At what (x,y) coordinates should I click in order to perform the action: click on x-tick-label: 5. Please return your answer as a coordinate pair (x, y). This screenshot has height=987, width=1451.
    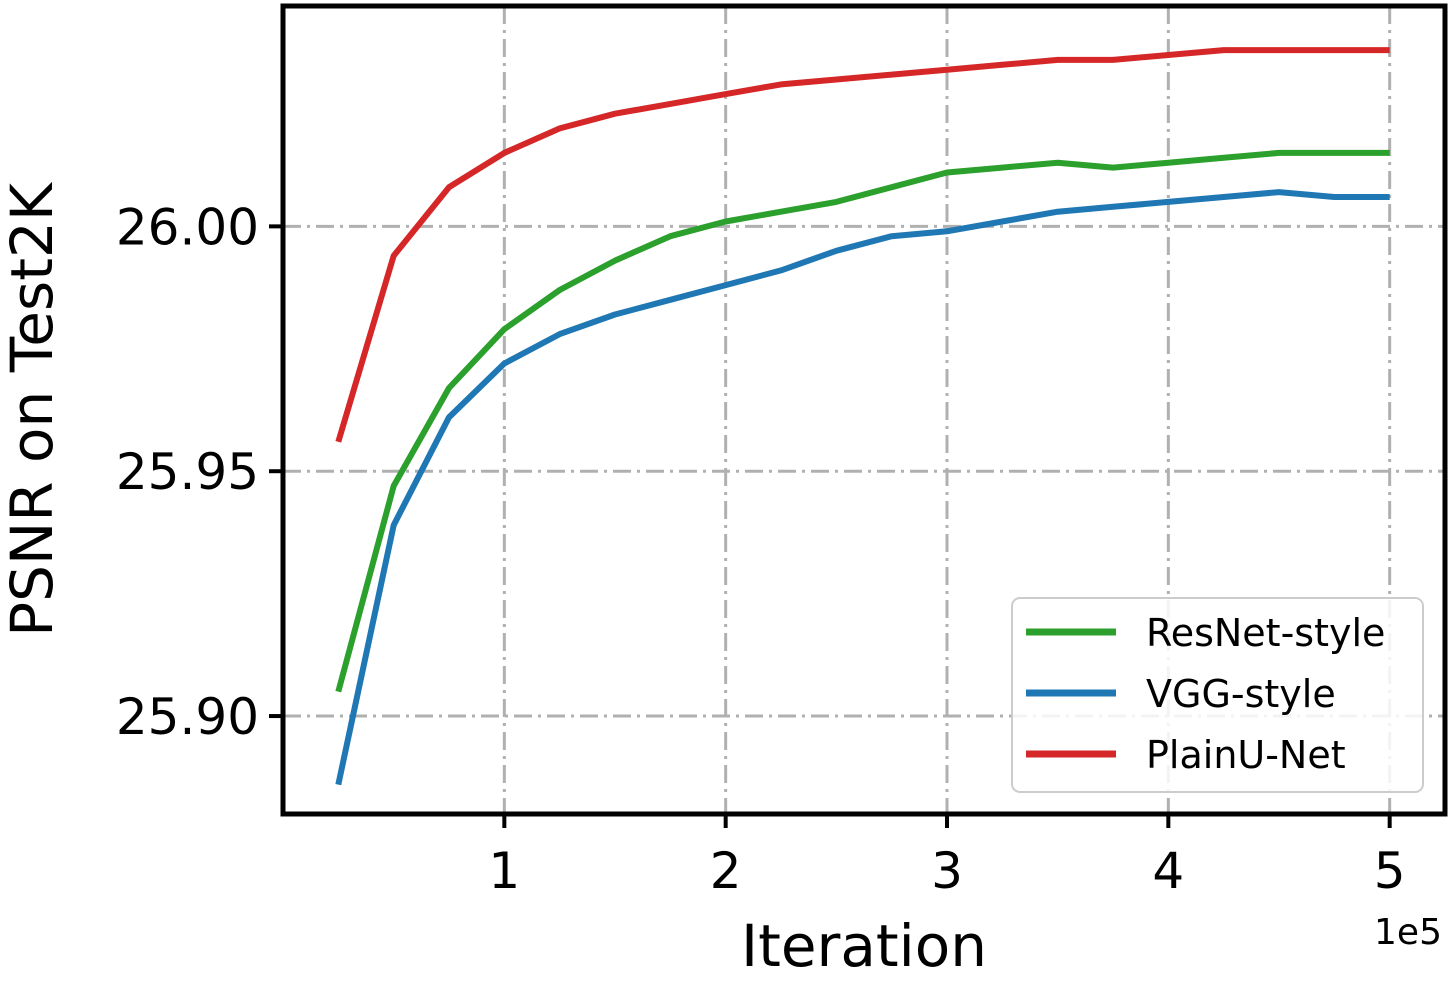
    Looking at the image, I should click on (1390, 871).